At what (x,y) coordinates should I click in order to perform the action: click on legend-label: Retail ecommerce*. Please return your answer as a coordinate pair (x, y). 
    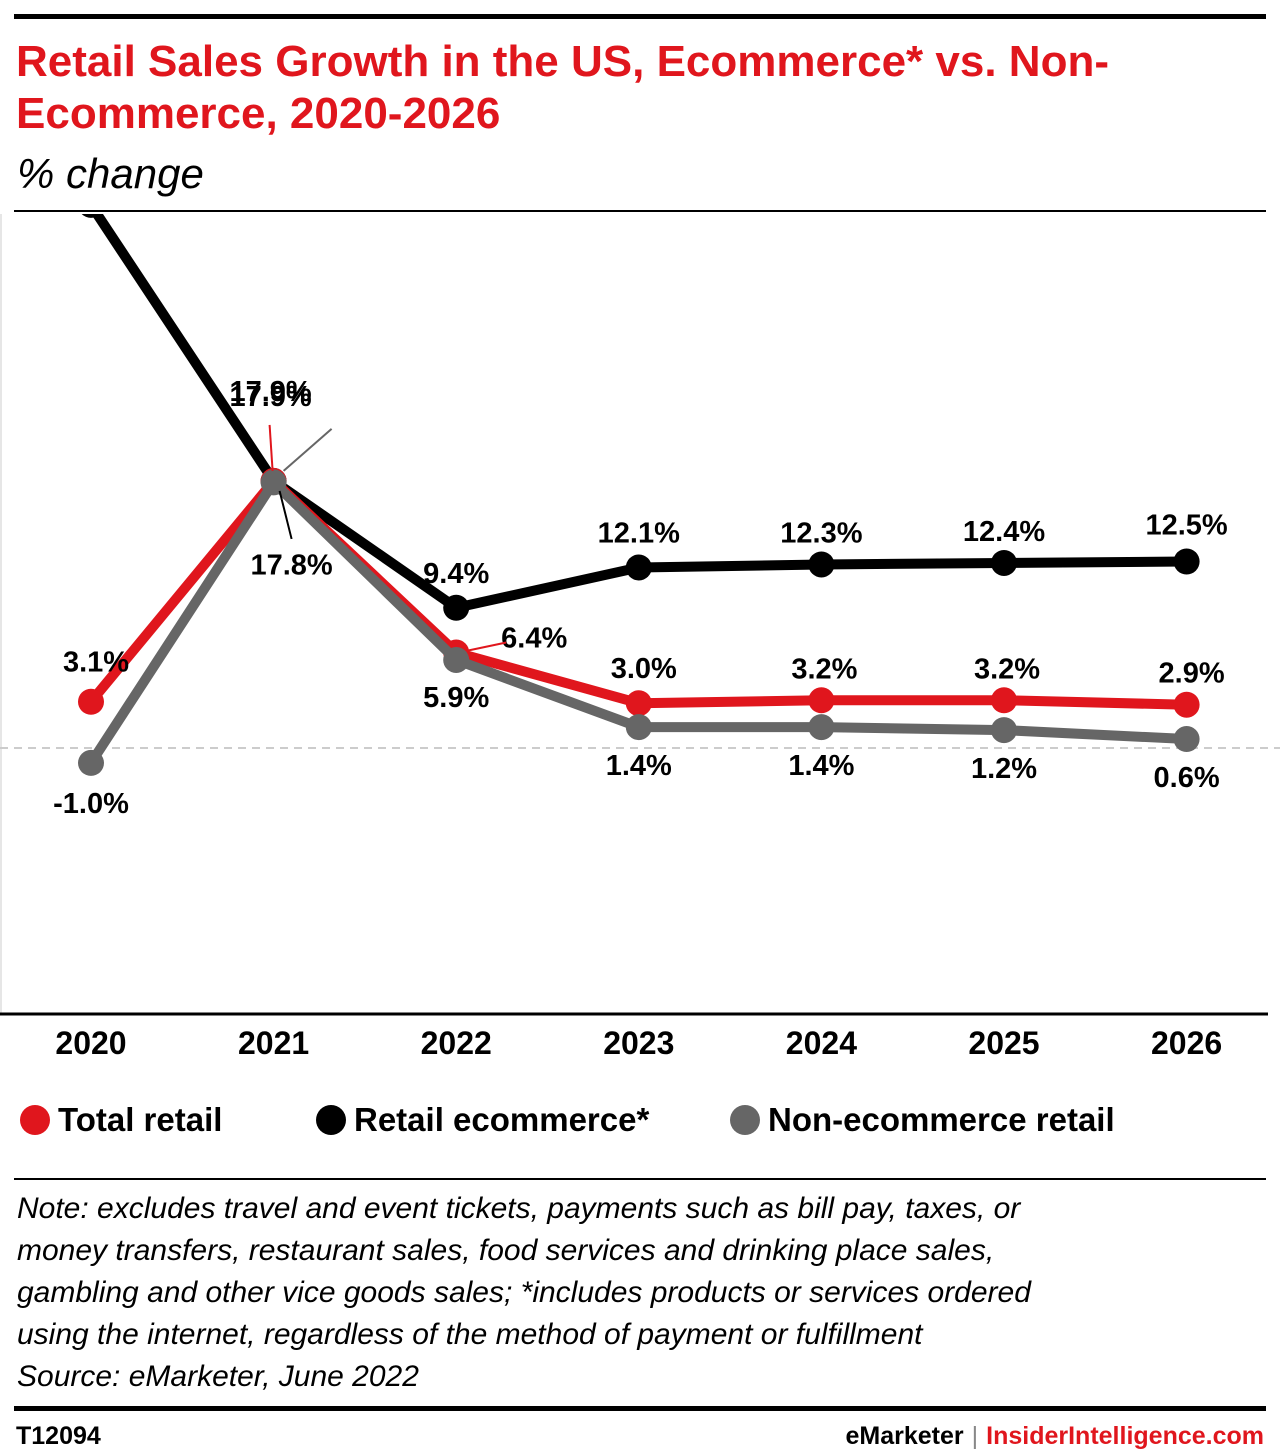
    Looking at the image, I should click on (502, 1119).